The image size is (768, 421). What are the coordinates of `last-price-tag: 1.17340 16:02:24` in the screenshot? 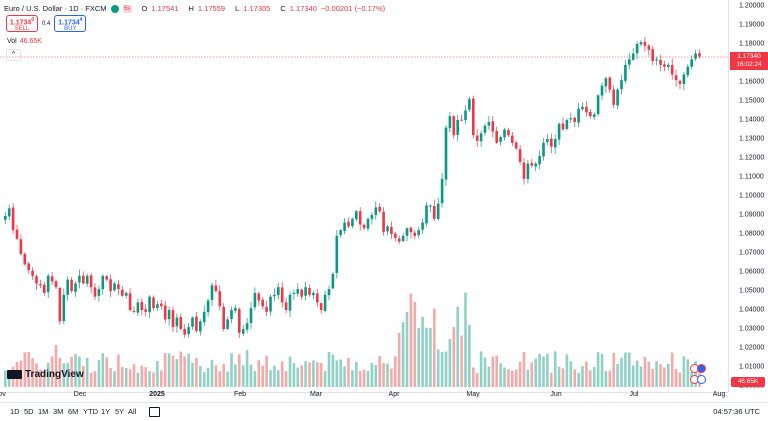 It's located at (749, 61).